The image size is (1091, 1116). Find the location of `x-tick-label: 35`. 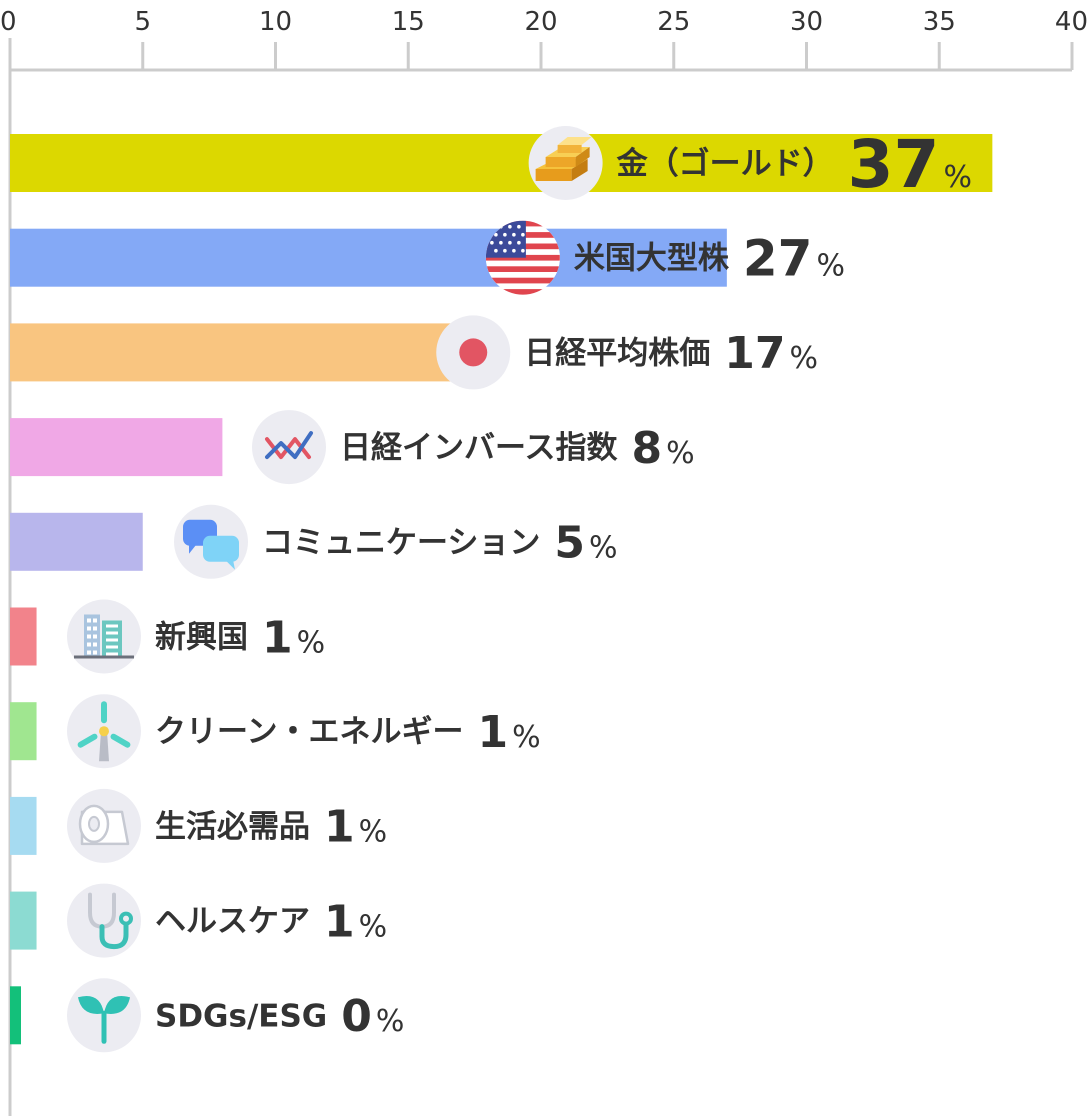

x-tick-label: 35 is located at coordinates (939, 22).